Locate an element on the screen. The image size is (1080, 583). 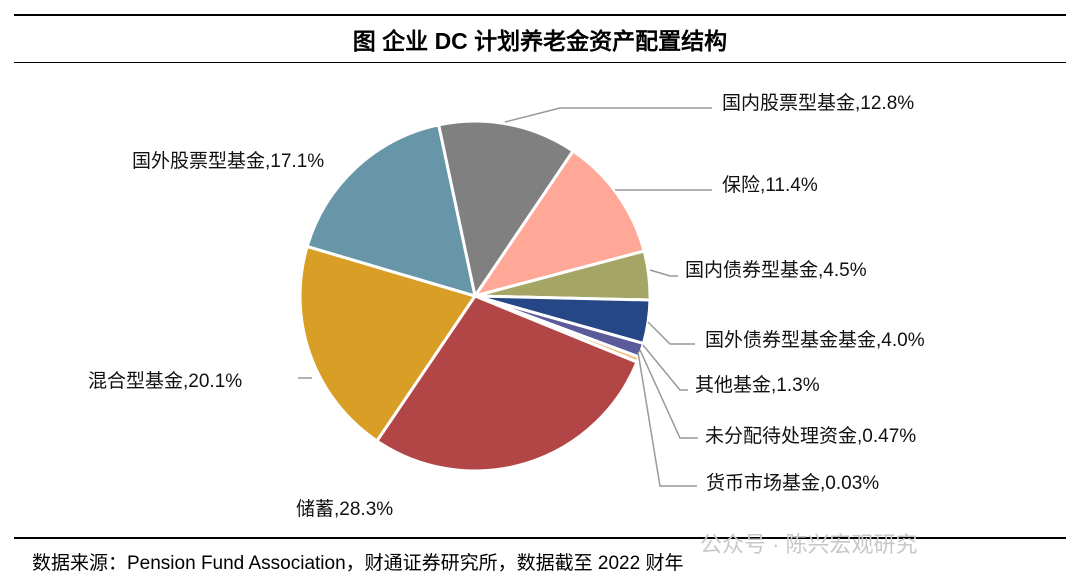
slice-label-5: 未分配待处理资金,0.47% is located at coordinates (811, 436).